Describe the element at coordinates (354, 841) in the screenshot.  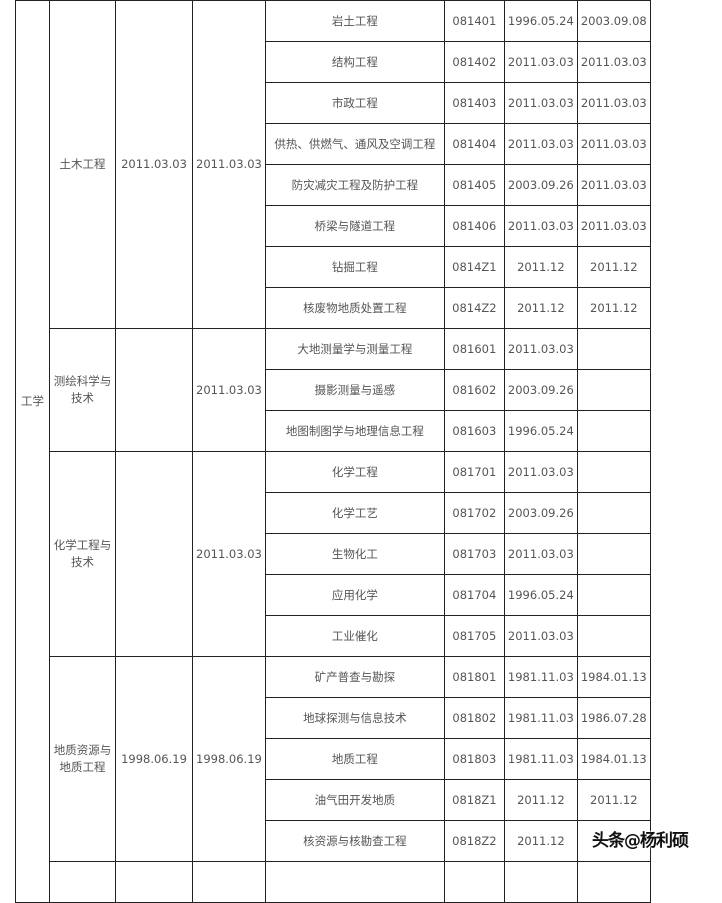
I see `second-level-discipline: 核资源与核勘查工程` at that location.